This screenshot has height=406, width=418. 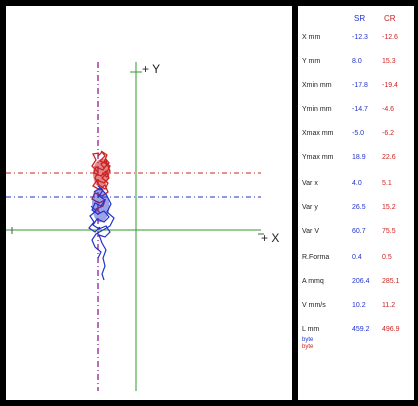 What do you see at coordinates (314, 305) in the screenshot?
I see `row-label: V mm/s` at bounding box center [314, 305].